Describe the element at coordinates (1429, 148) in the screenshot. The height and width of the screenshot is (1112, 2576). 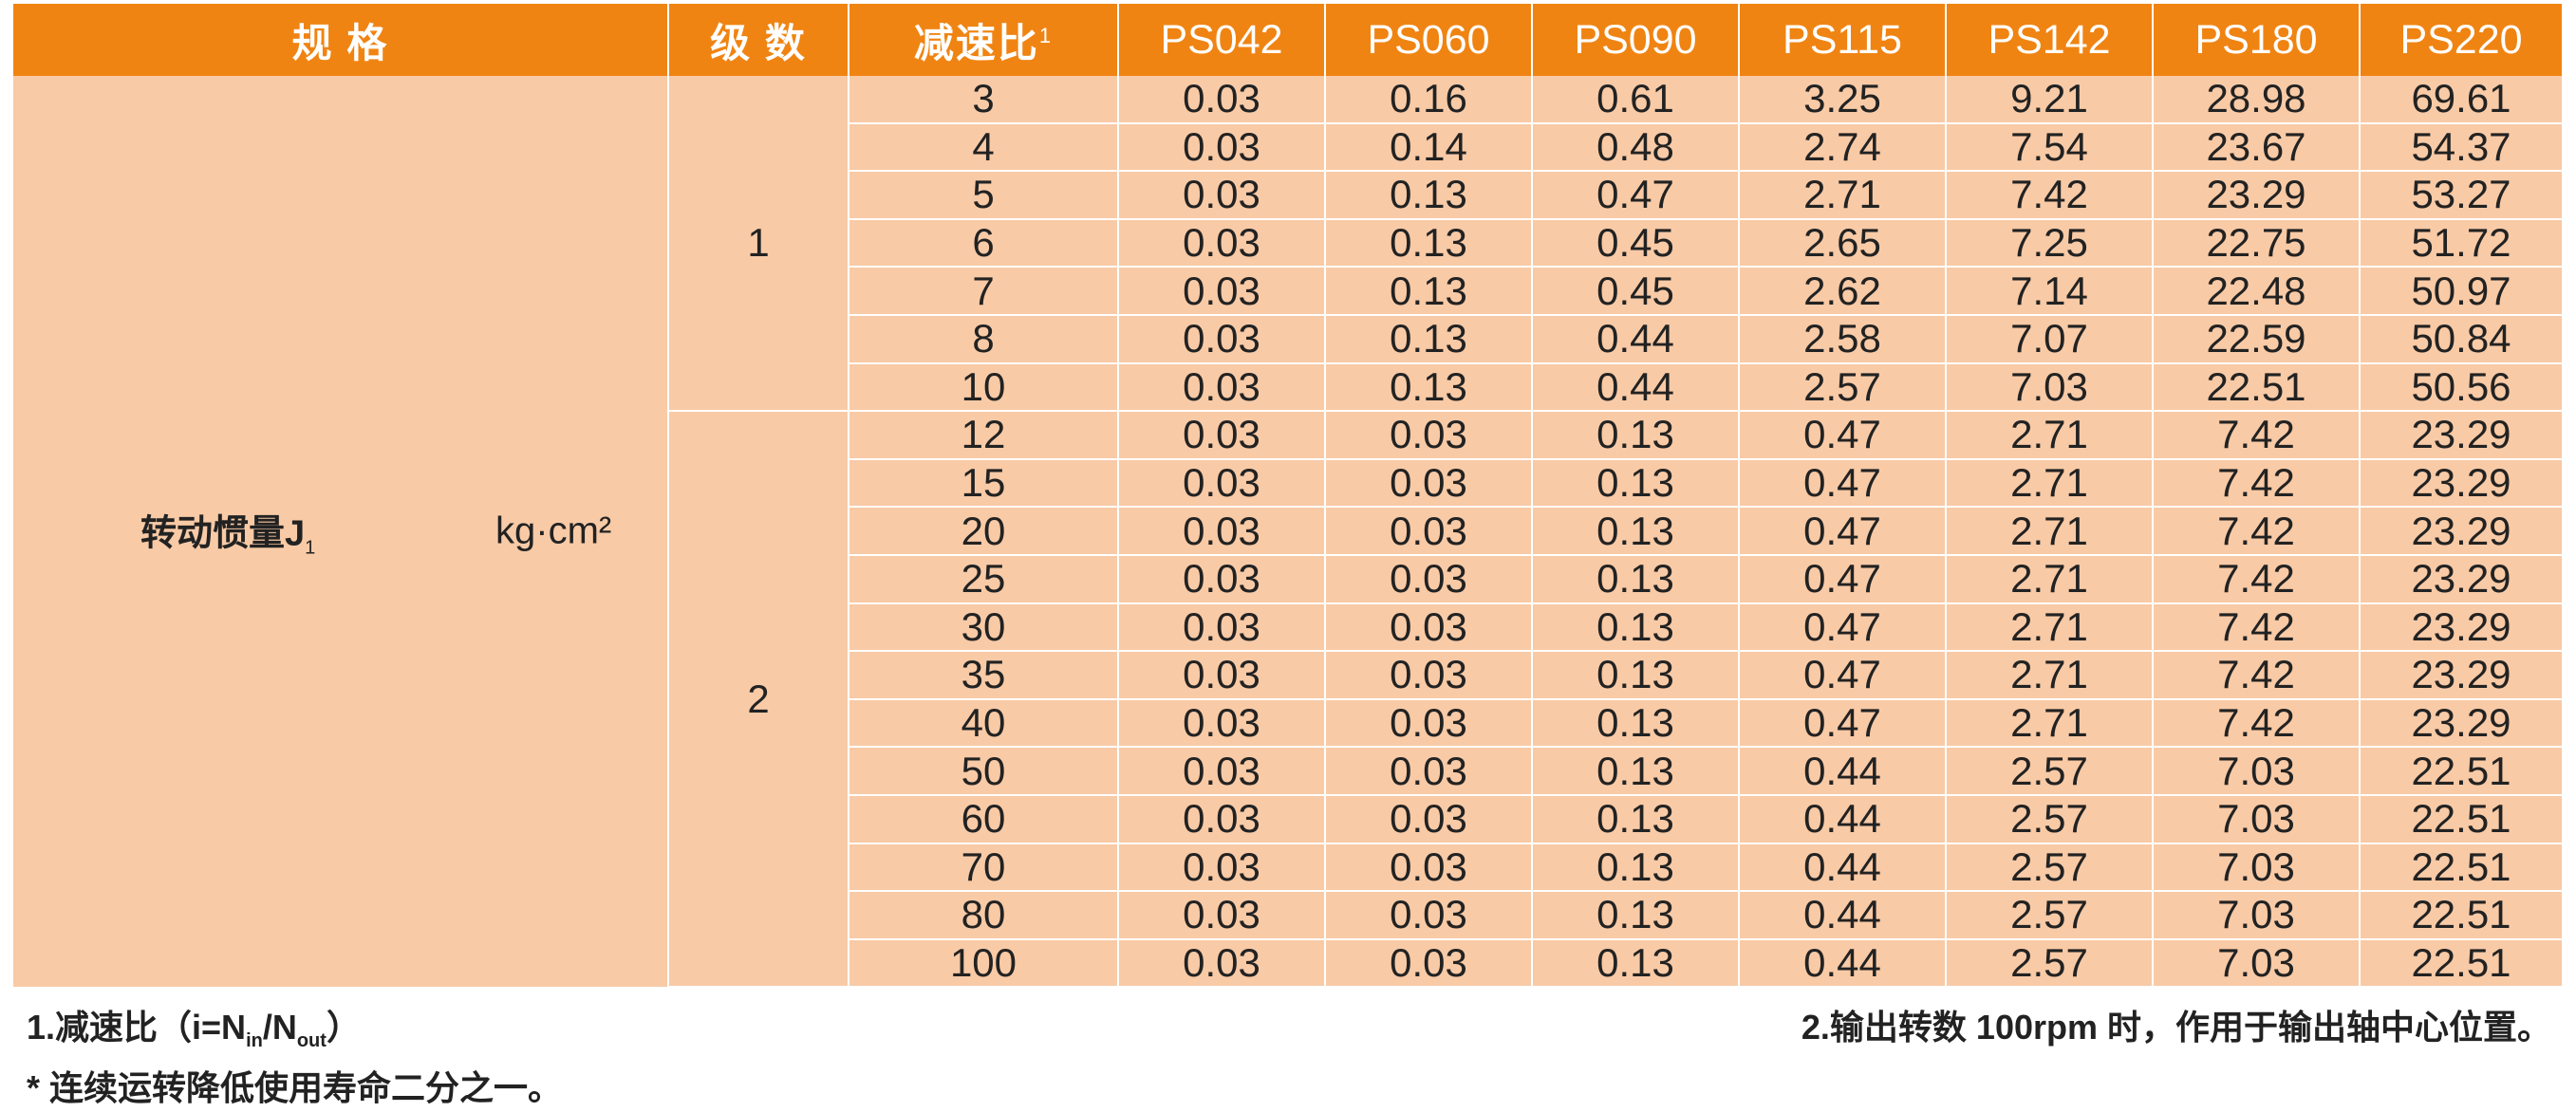
I see `inertia-value-cell: 0.14` at that location.